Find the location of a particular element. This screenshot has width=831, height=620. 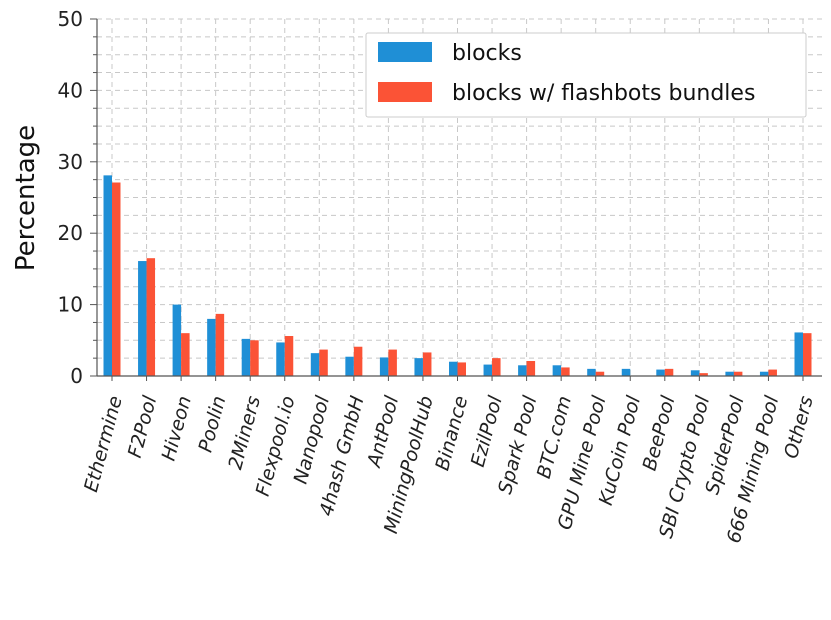

x-tick-label: Others is located at coordinates (799, 427).